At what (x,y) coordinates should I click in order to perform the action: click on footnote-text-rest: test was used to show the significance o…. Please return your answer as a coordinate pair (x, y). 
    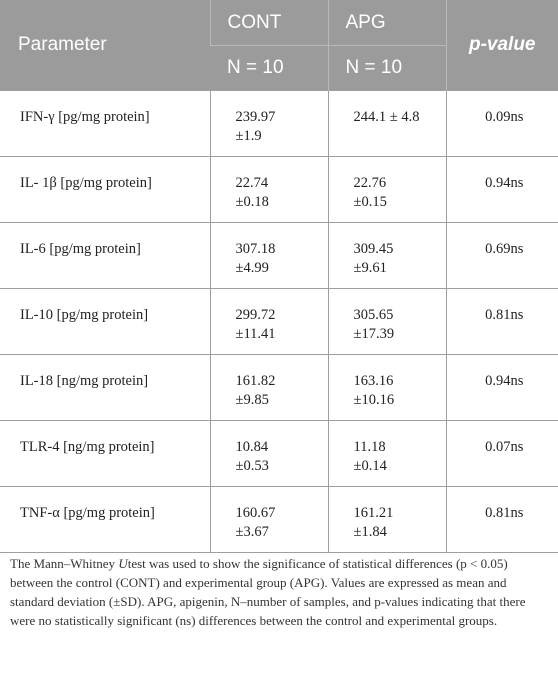
    Looking at the image, I should click on (268, 592).